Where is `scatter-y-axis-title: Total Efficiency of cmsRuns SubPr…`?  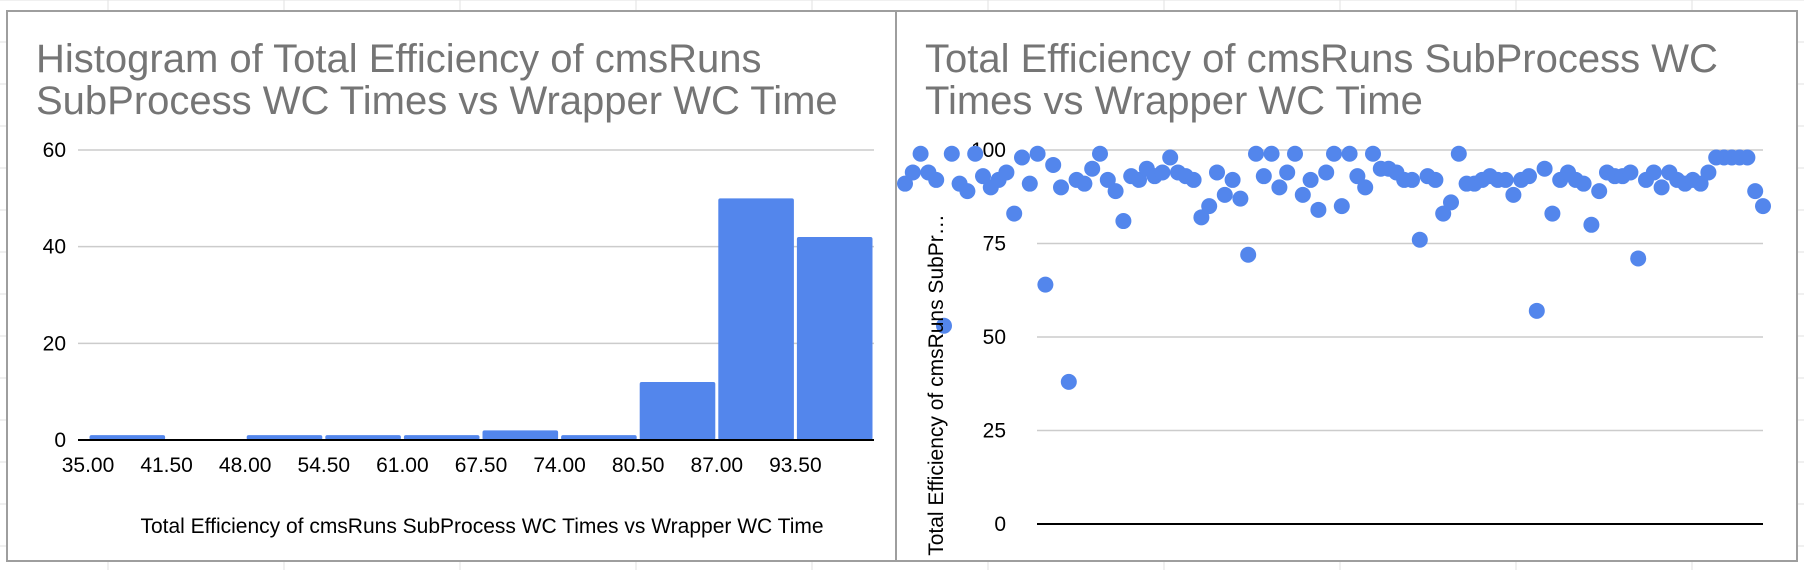
scatter-y-axis-title: Total Efficiency of cmsRuns SubPr… is located at coordinates (936, 385).